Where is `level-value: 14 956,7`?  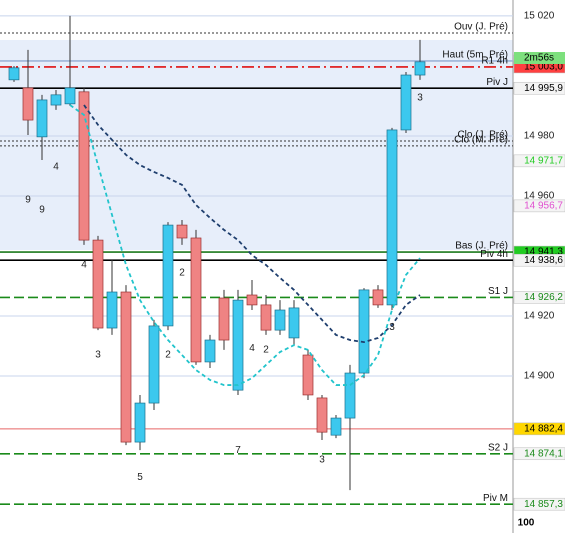 level-value: 14 956,7 is located at coordinates (543, 206).